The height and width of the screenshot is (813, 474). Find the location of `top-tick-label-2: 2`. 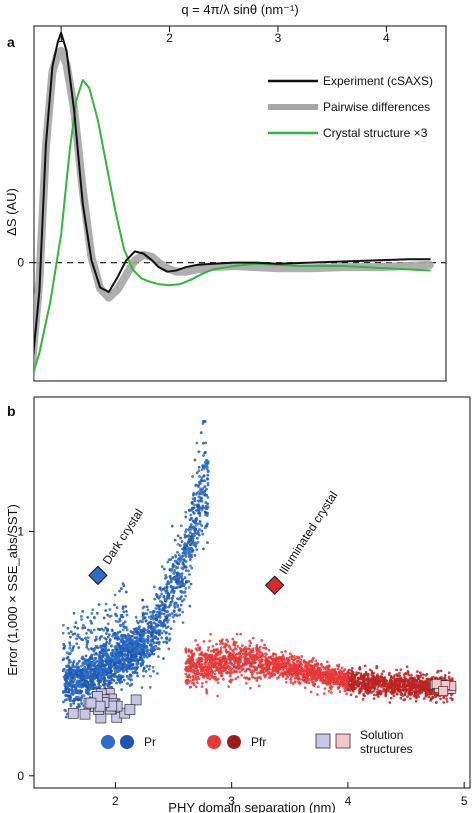

top-tick-label-2: 2 is located at coordinates (169, 38).